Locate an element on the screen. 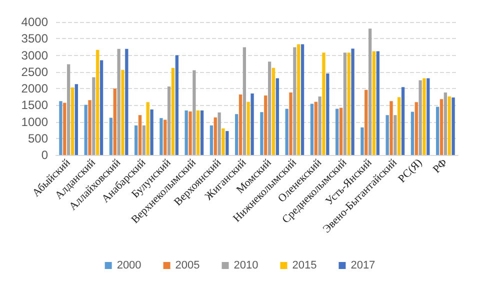 The height and width of the screenshot is (288, 480). y-tick-label: 3000 is located at coordinates (34, 55).